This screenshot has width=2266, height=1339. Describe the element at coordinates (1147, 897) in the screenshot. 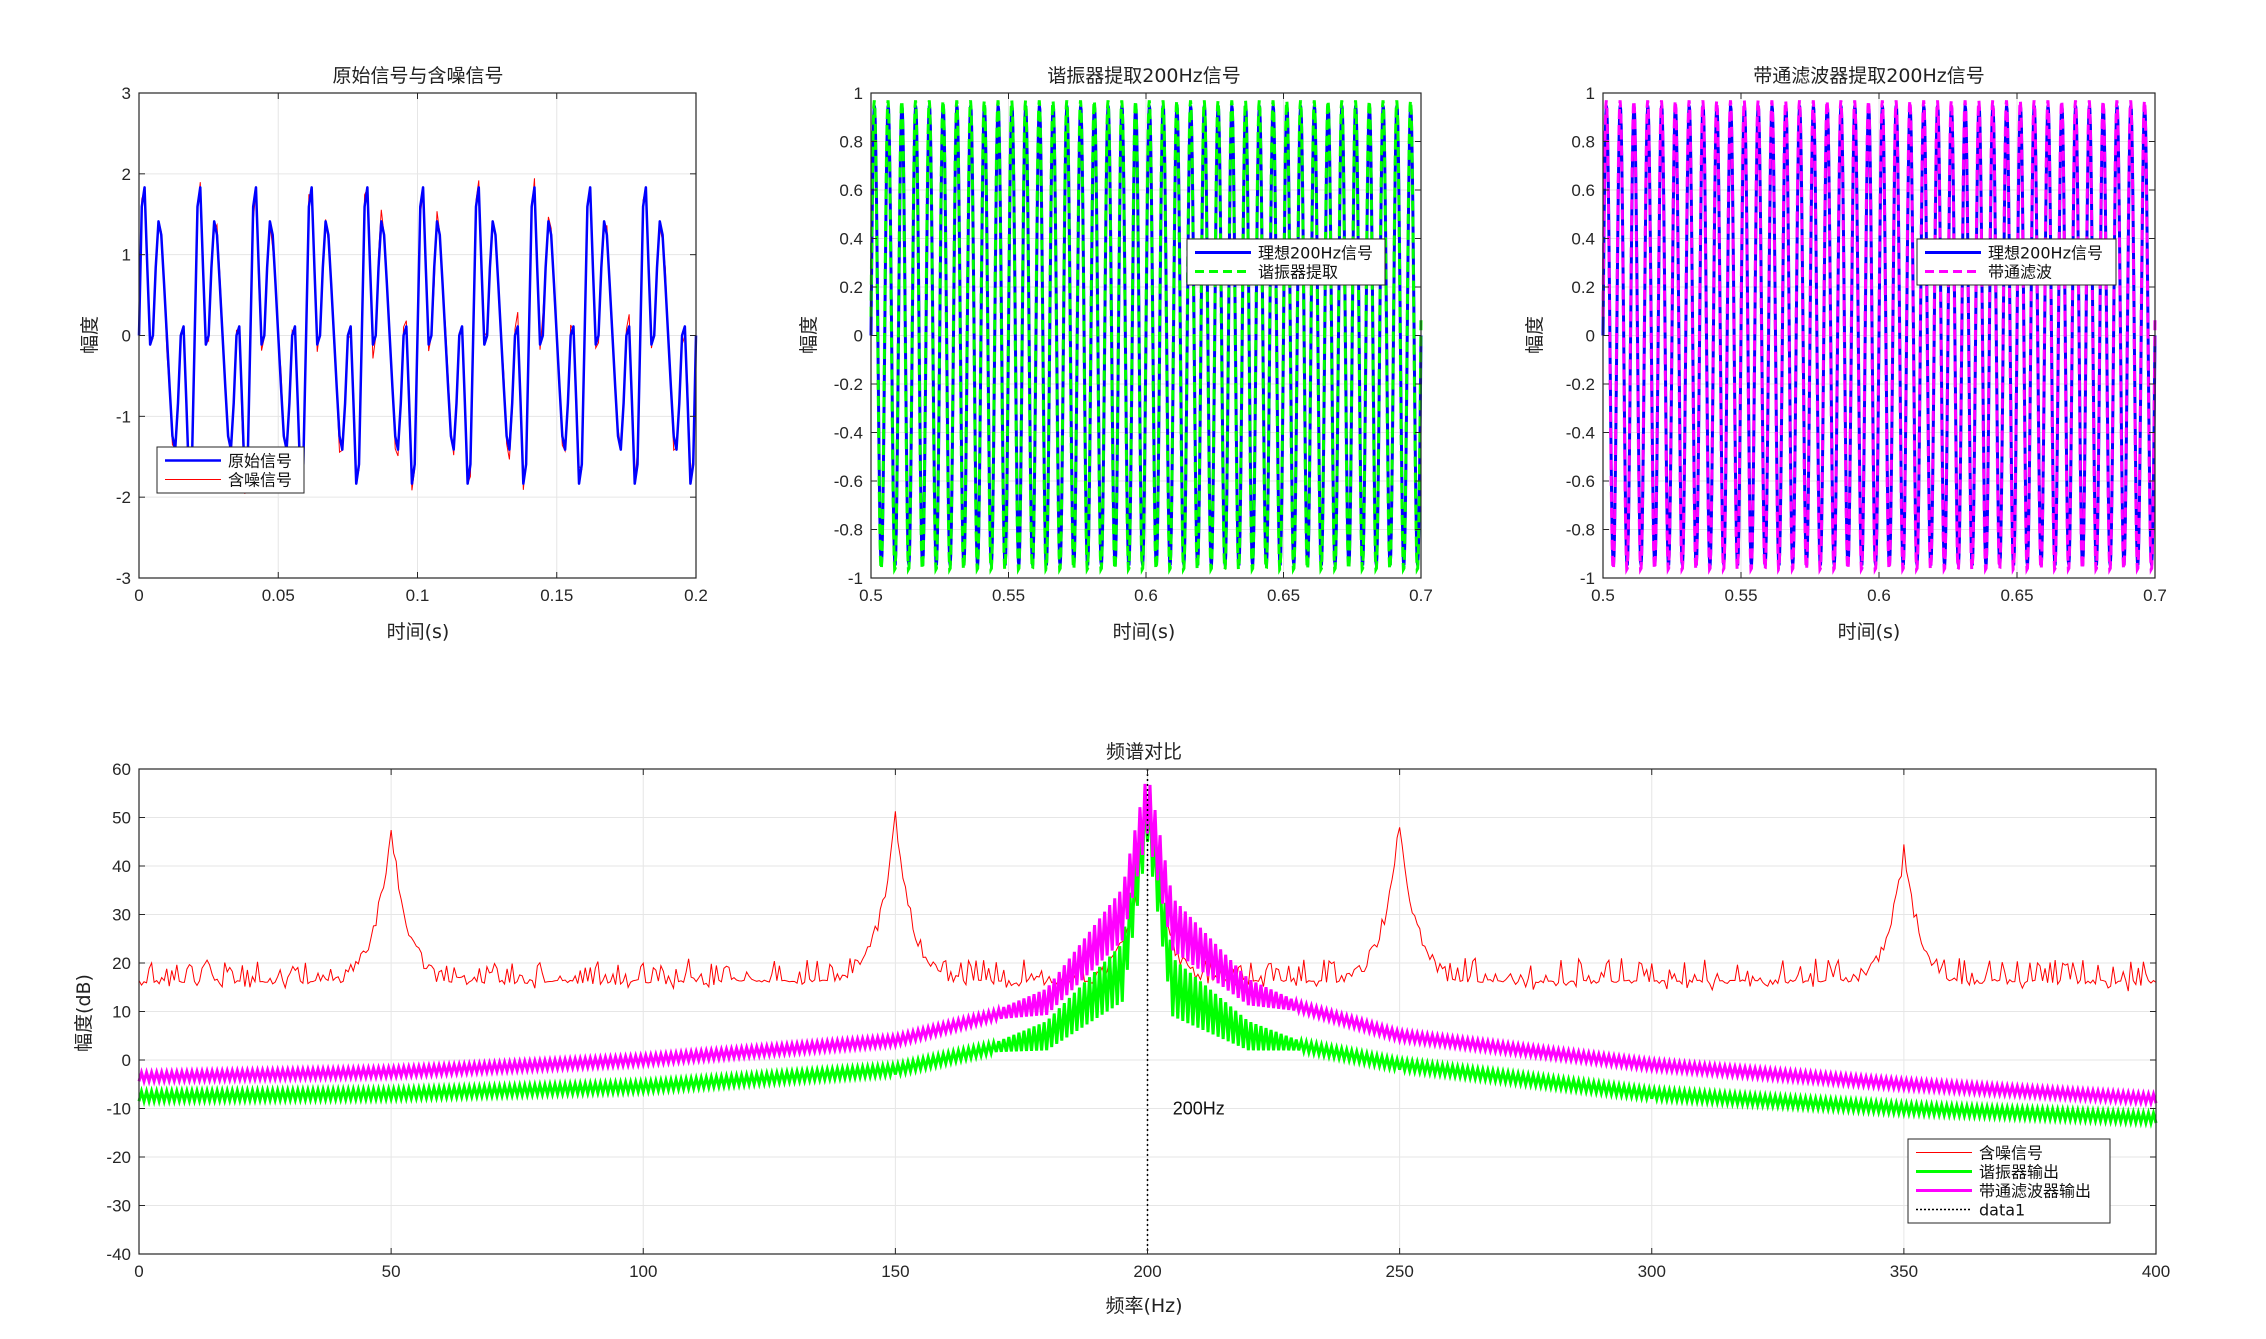

I see `series-noisy-spectrum` at that location.